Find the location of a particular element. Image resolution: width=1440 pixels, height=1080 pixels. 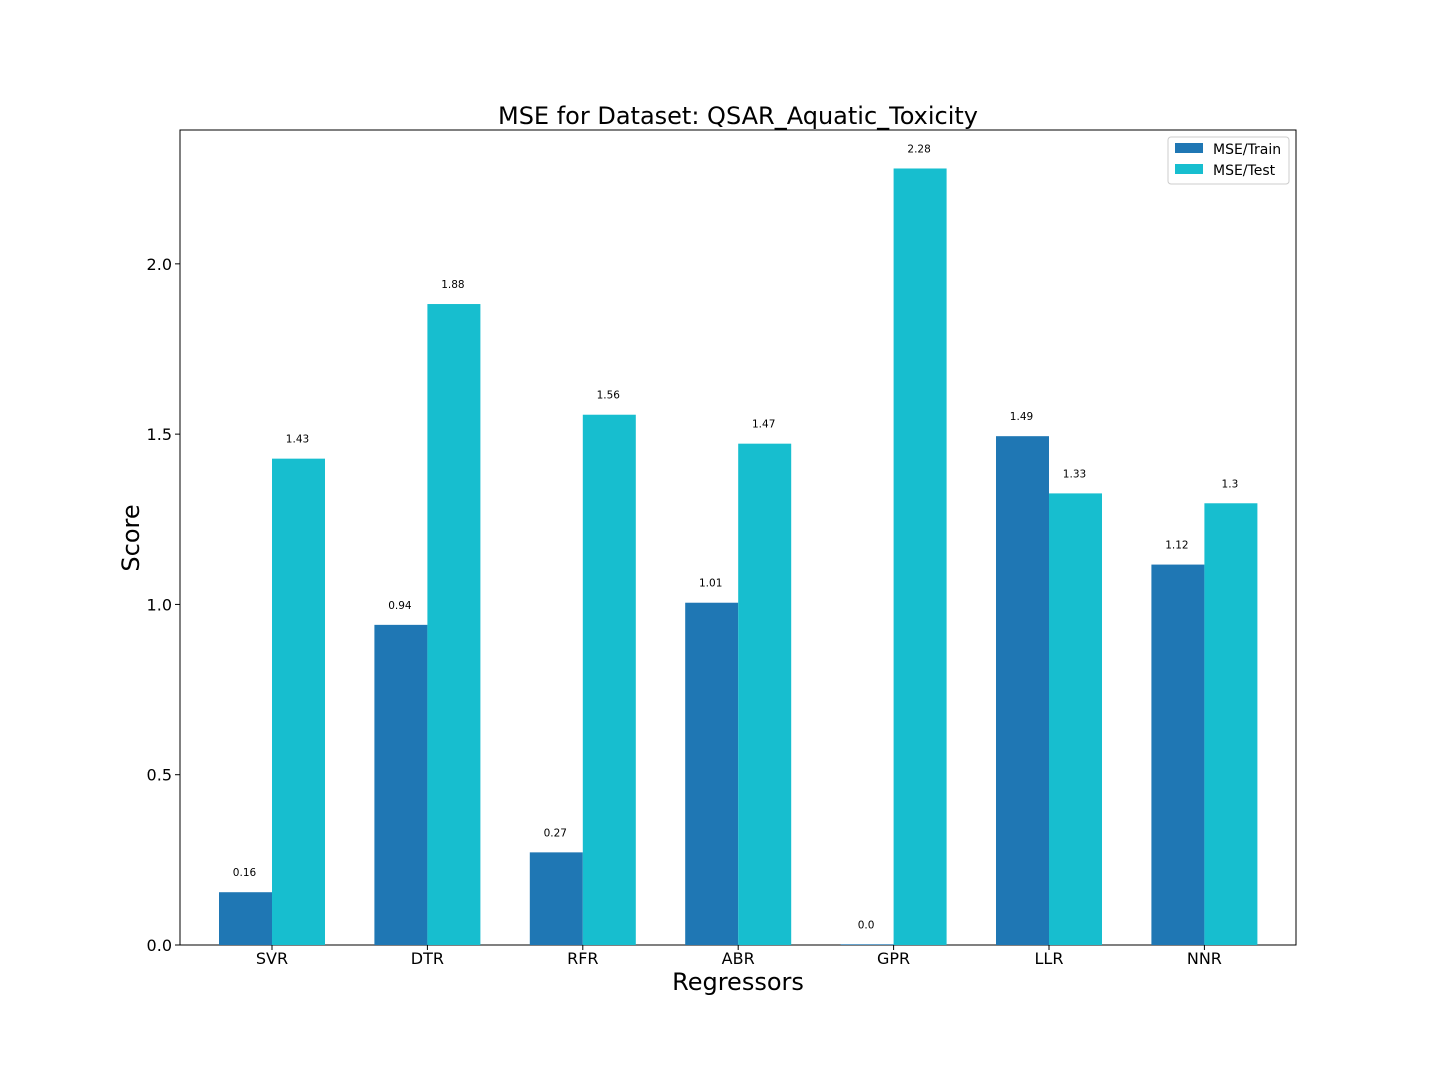

bar-value-label: 1.3 is located at coordinates (1230, 484).